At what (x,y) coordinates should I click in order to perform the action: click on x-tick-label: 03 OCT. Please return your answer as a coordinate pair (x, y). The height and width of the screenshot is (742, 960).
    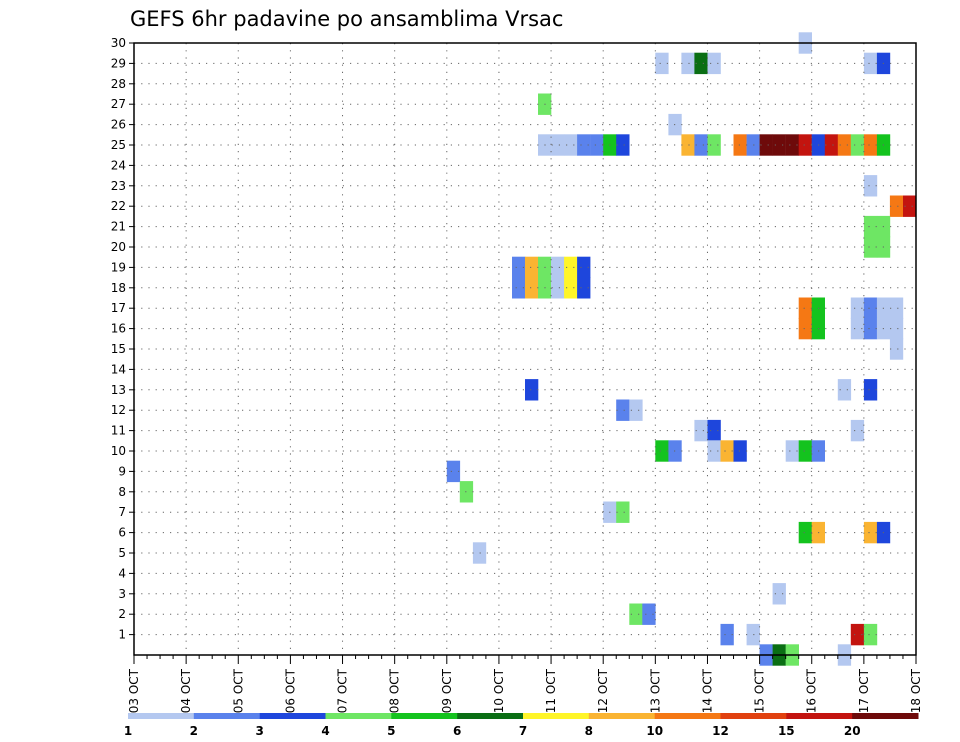
    Looking at the image, I should click on (134, 690).